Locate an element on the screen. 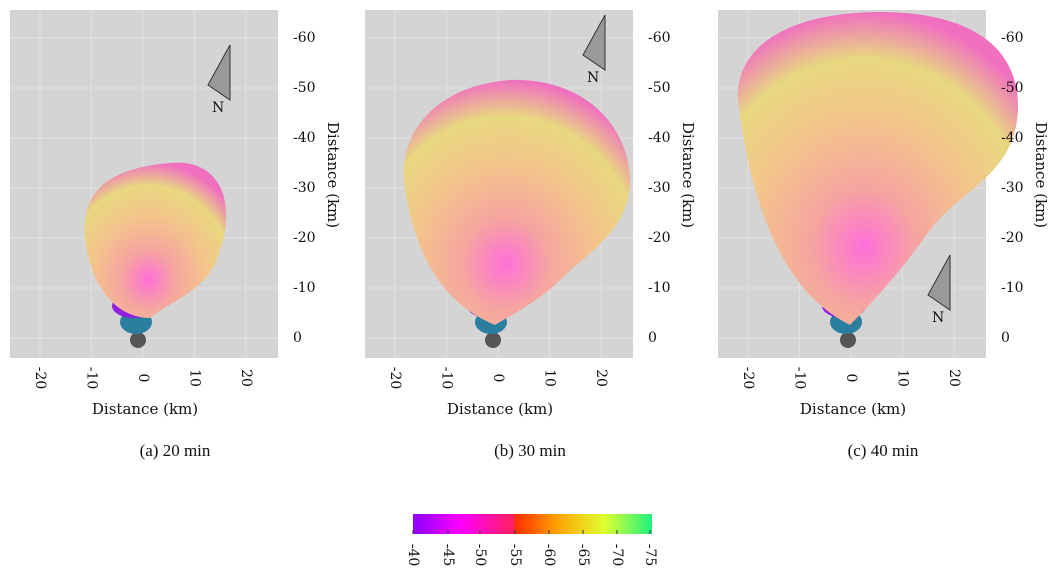 Image resolution: width=1051 pixels, height=576 pixels. colorbar-tick-label: -60 is located at coordinates (549, 555).